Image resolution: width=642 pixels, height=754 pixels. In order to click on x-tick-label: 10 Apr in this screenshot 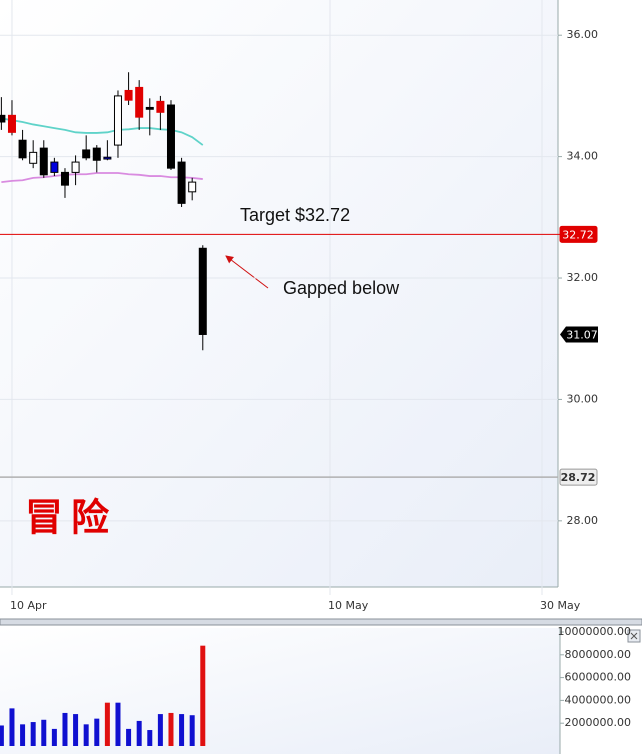, I will do `click(28, 605)`.